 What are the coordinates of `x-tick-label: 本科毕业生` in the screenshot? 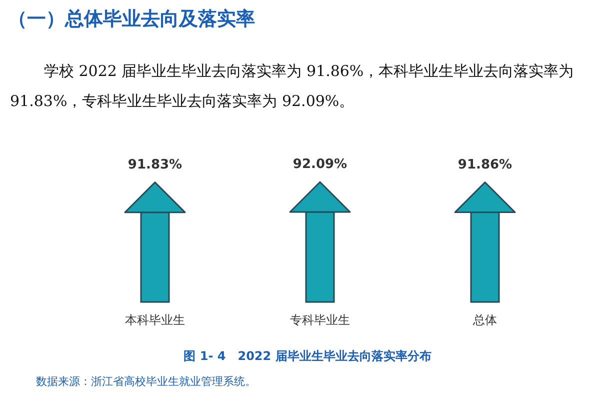 It's located at (155, 320).